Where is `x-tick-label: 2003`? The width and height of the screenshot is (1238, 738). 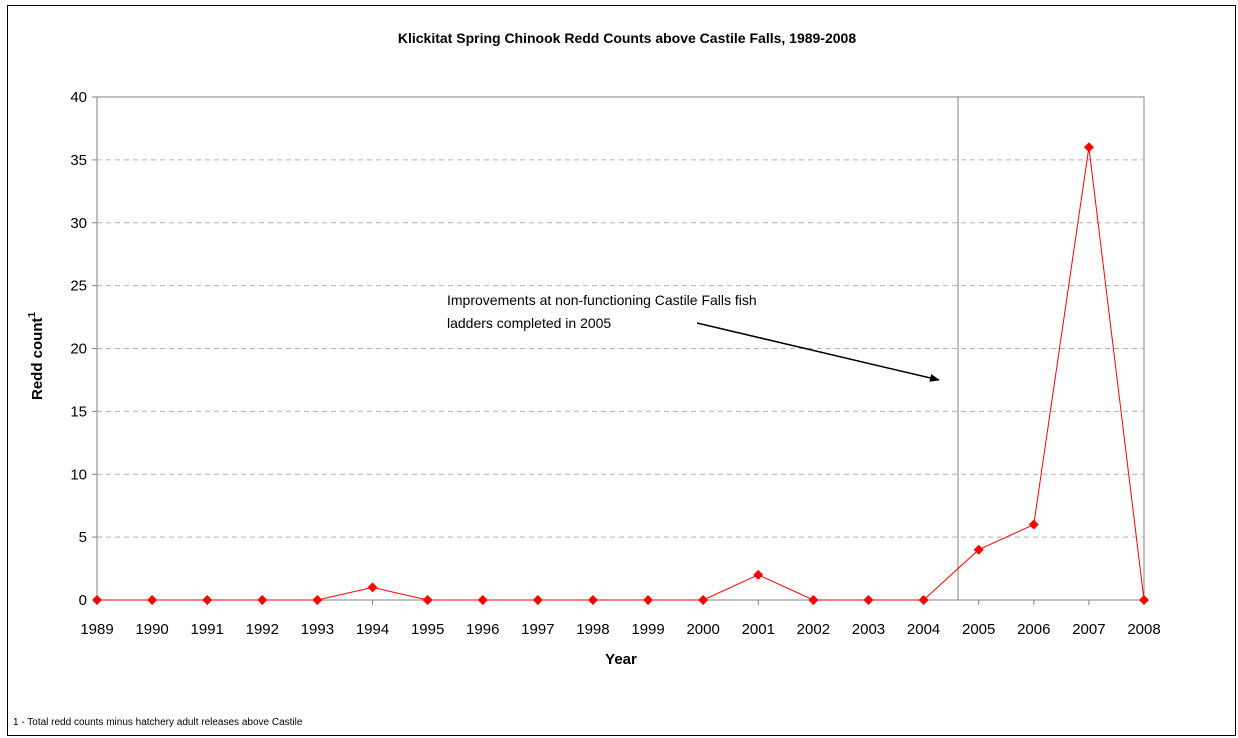 x-tick-label: 2003 is located at coordinates (868, 629).